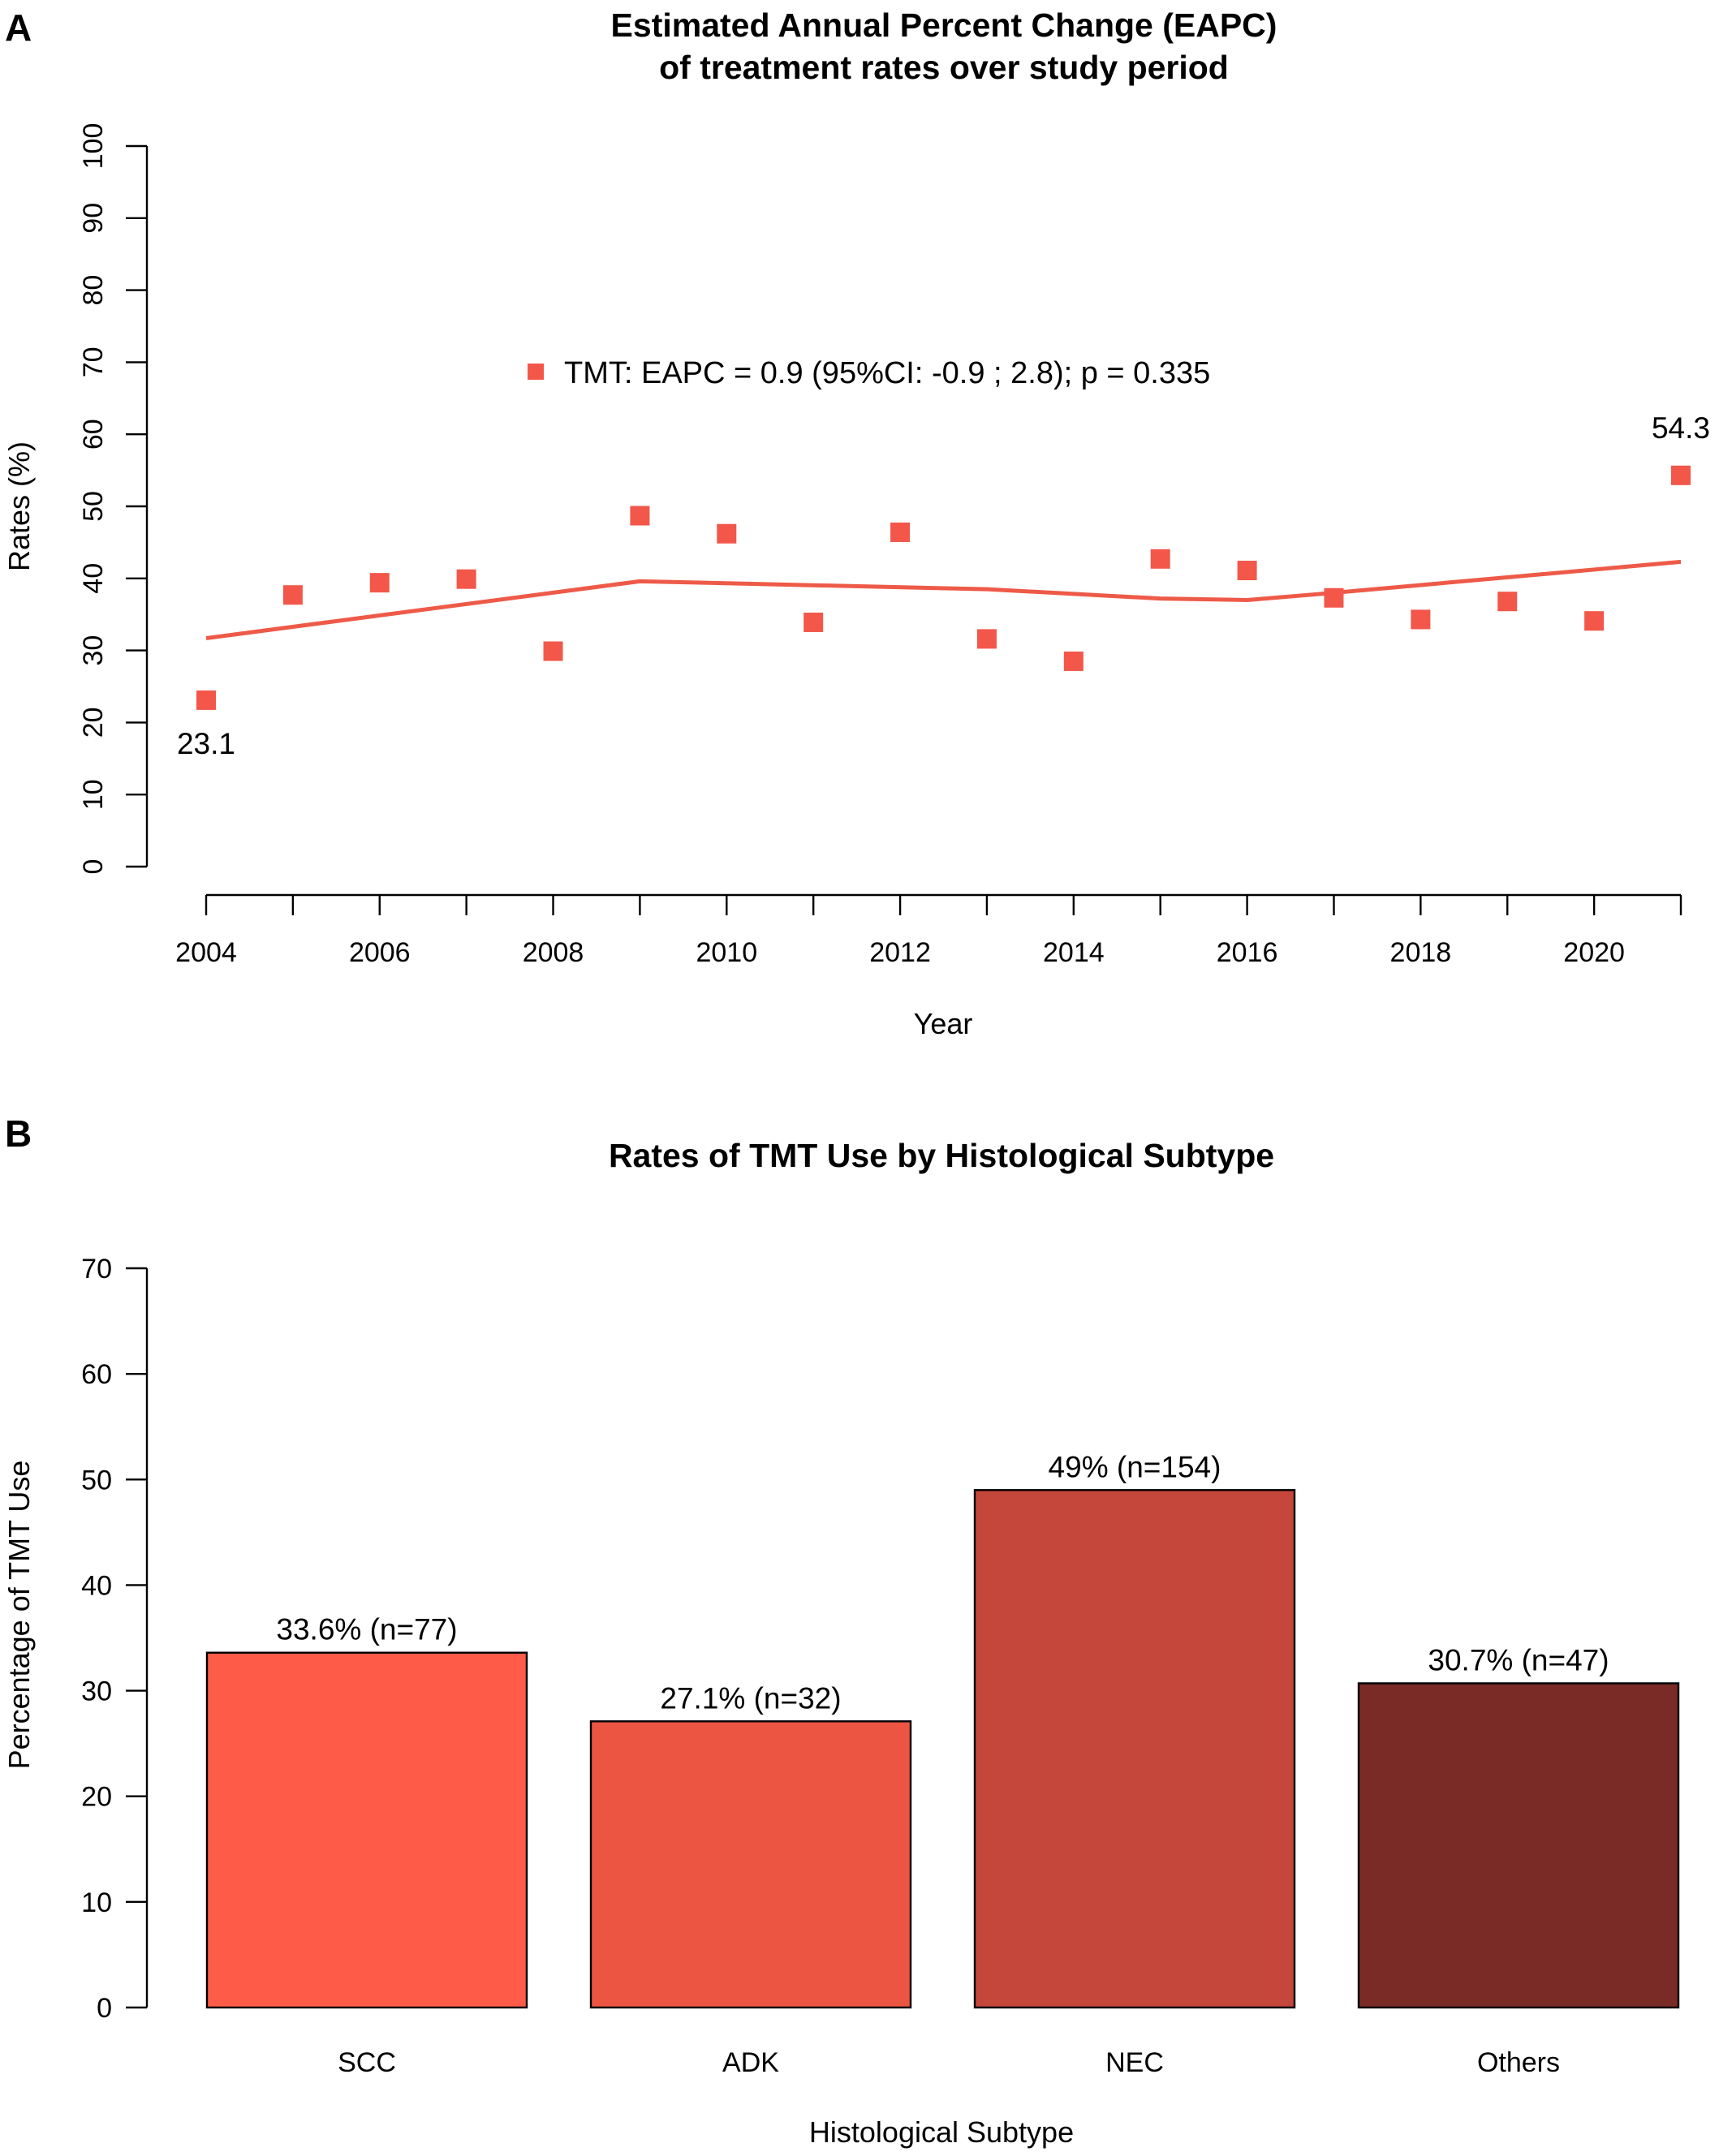 This screenshot has height=2156, width=1719. Describe the element at coordinates (367, 2062) in the screenshot. I see `panel-b-category-label: SCC` at that location.